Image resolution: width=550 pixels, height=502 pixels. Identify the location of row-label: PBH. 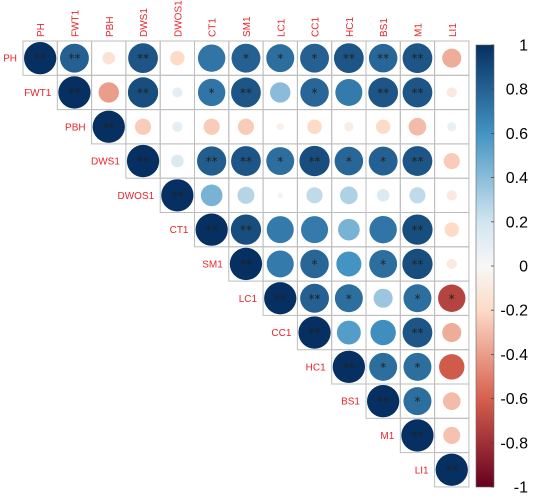
(75, 127).